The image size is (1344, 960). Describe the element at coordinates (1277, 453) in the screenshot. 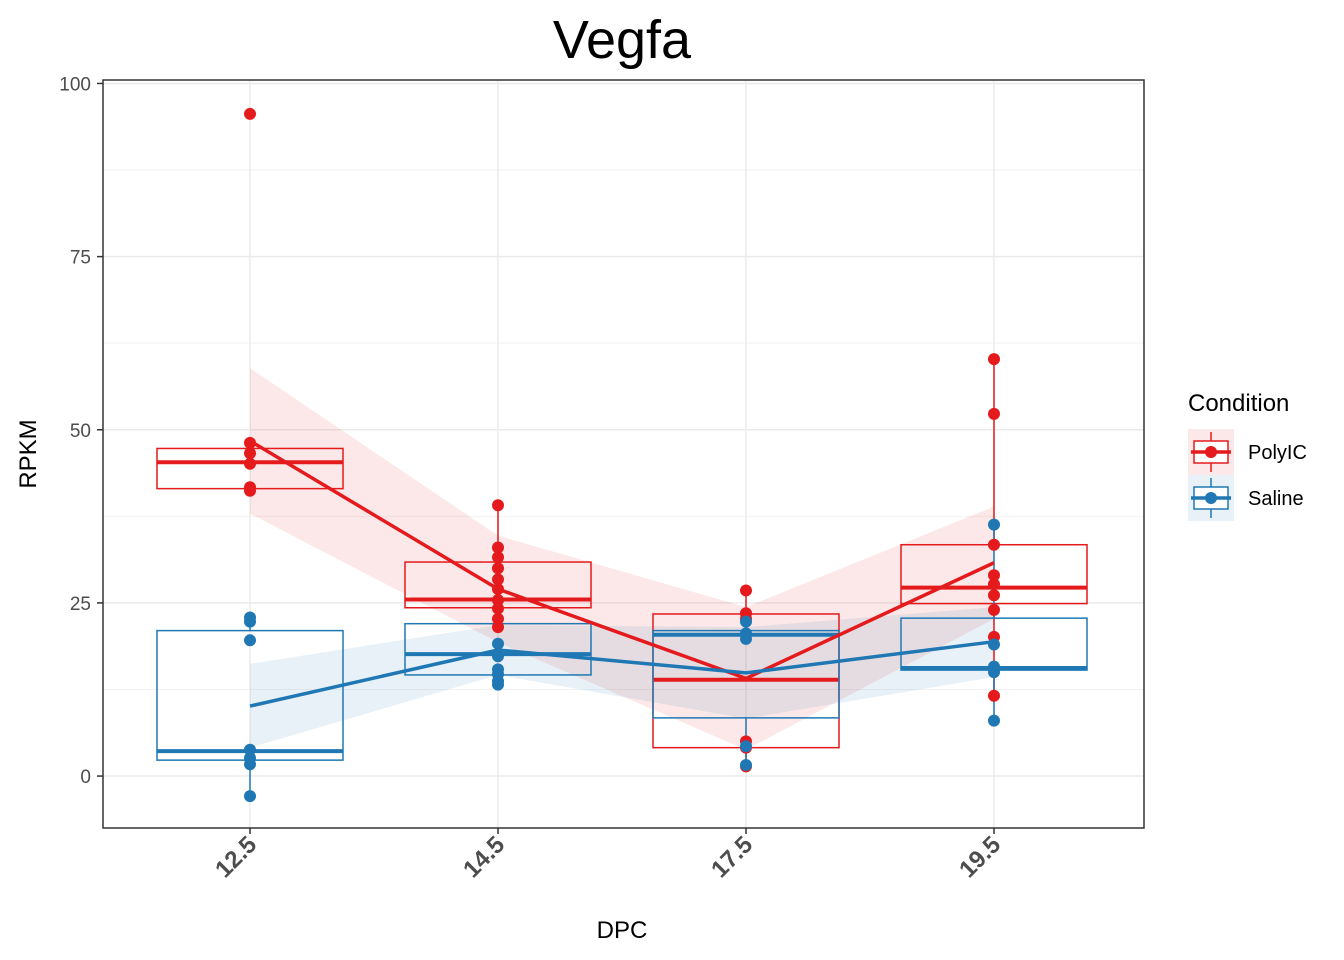

I see `legend-label-polyic: PolyIC` at that location.